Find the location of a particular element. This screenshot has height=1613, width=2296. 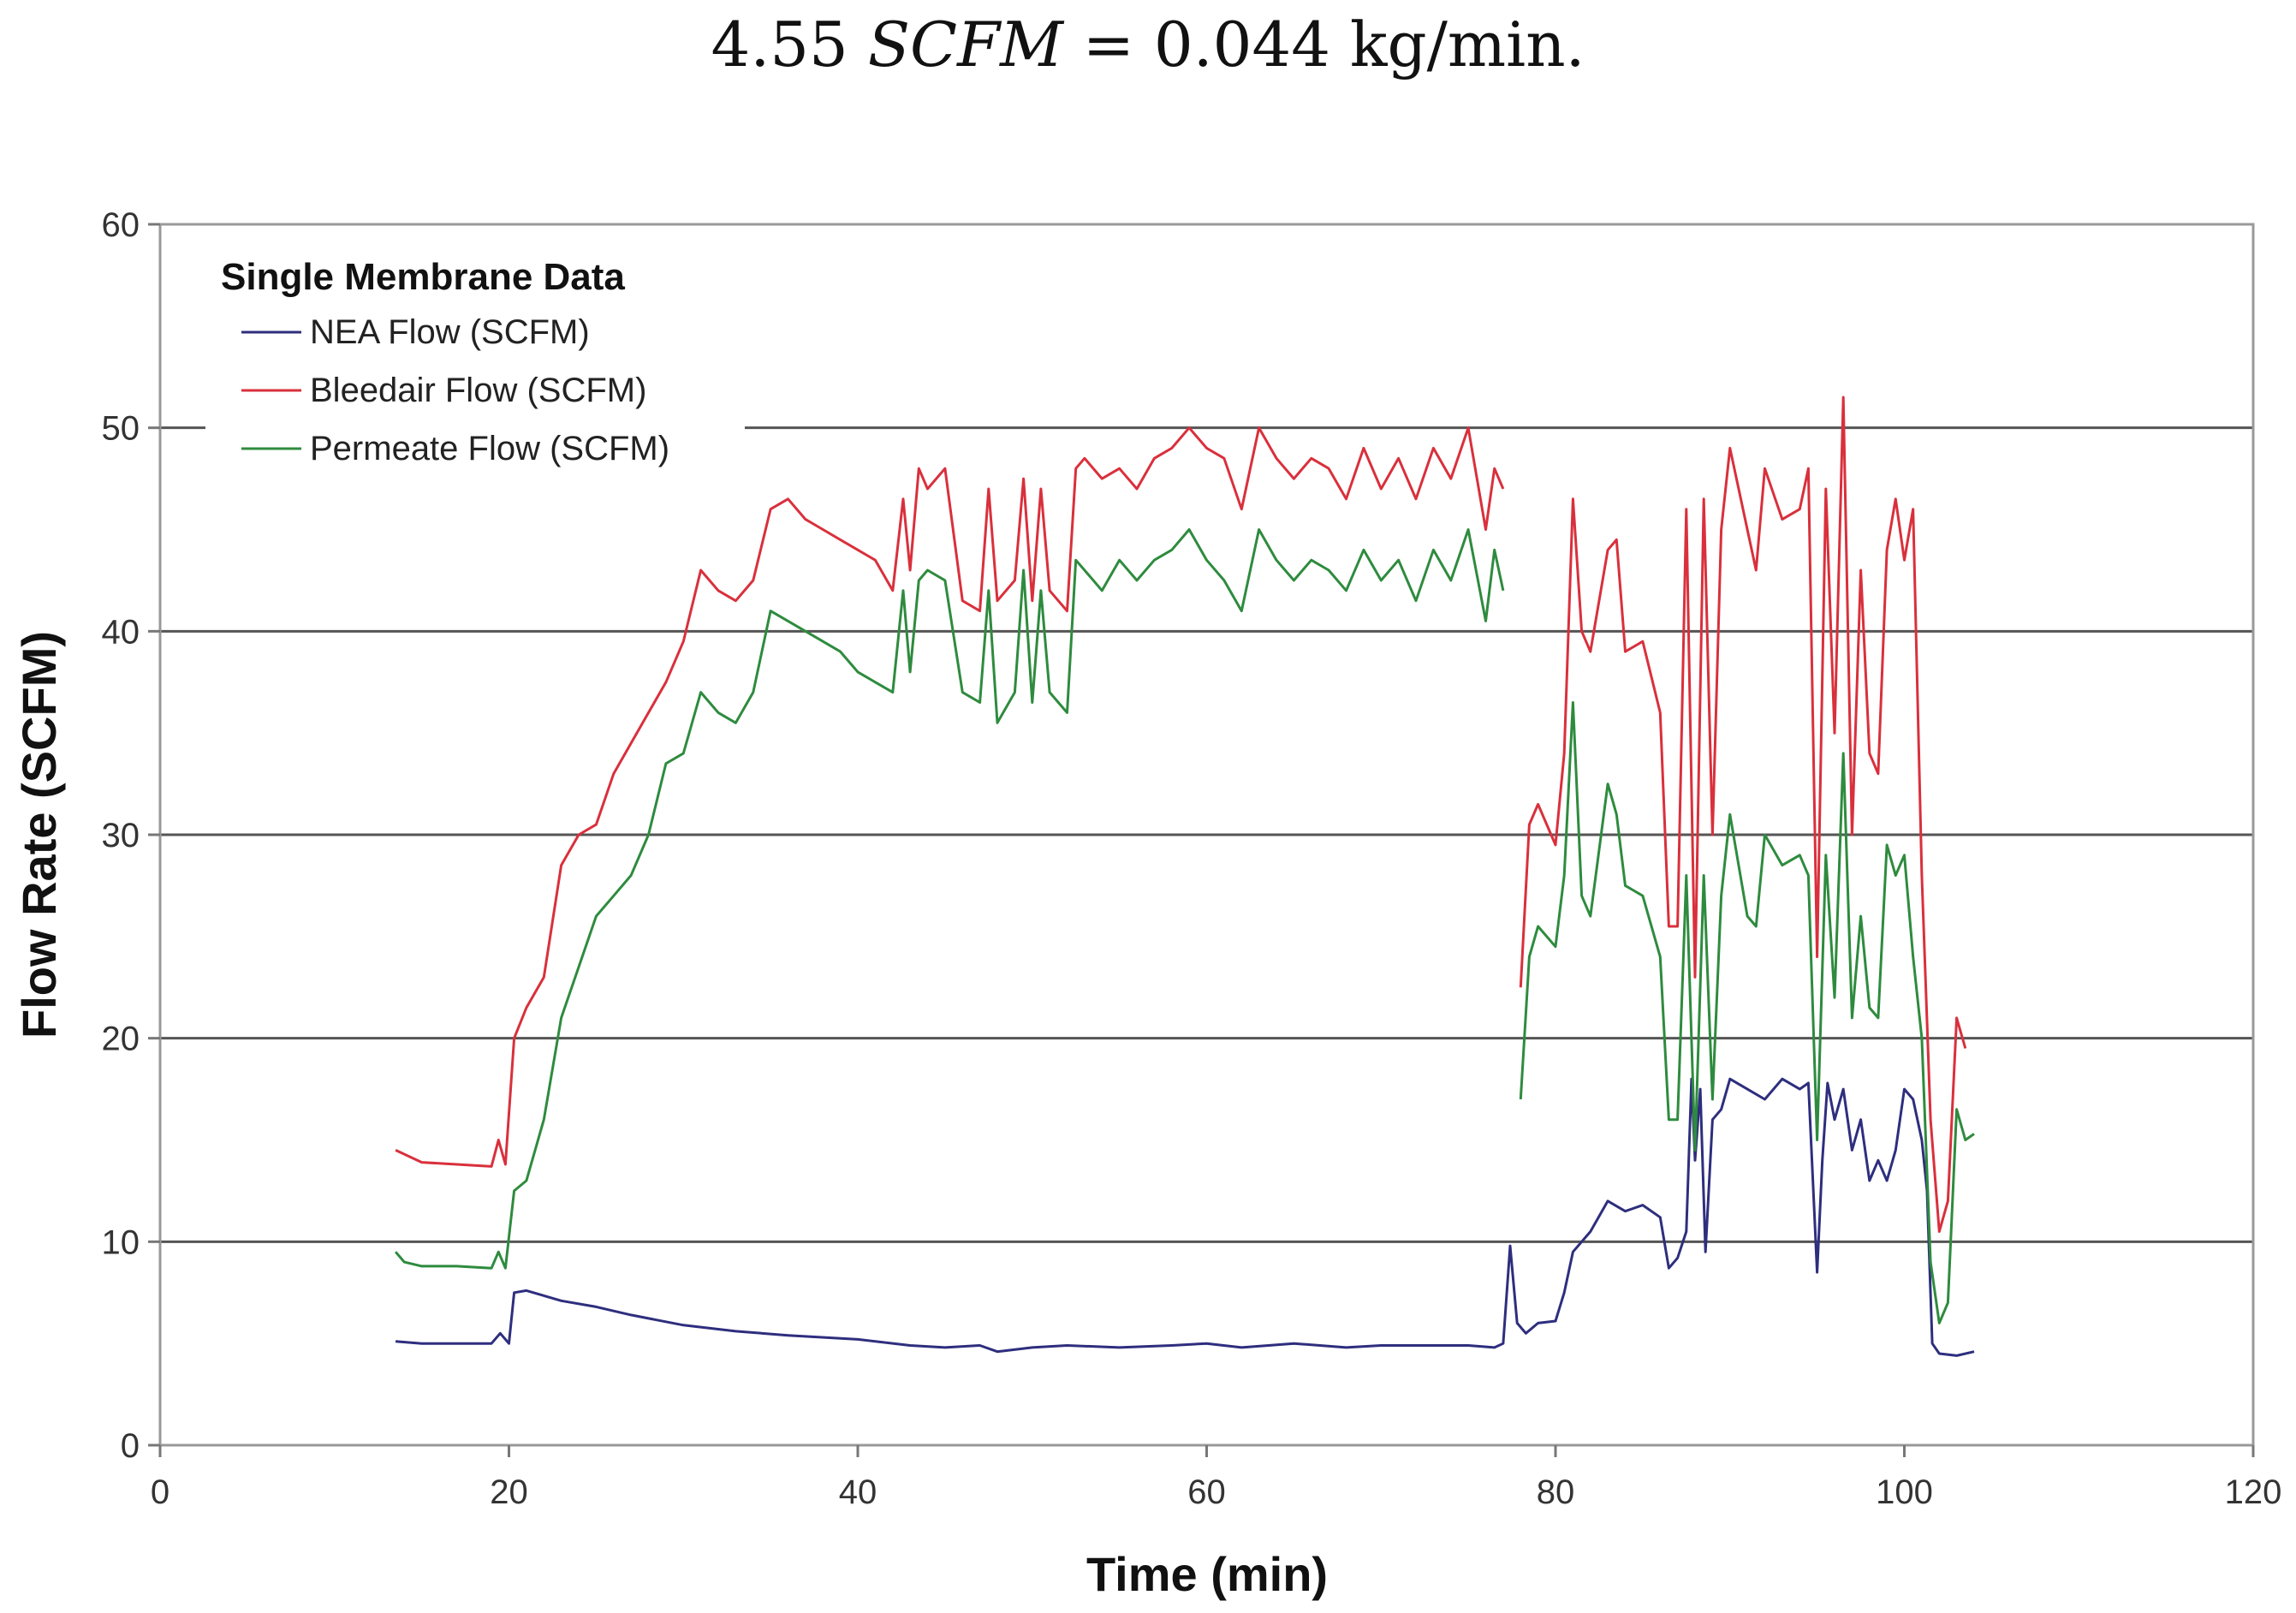

x-tick-label: 20 is located at coordinates (509, 1492).